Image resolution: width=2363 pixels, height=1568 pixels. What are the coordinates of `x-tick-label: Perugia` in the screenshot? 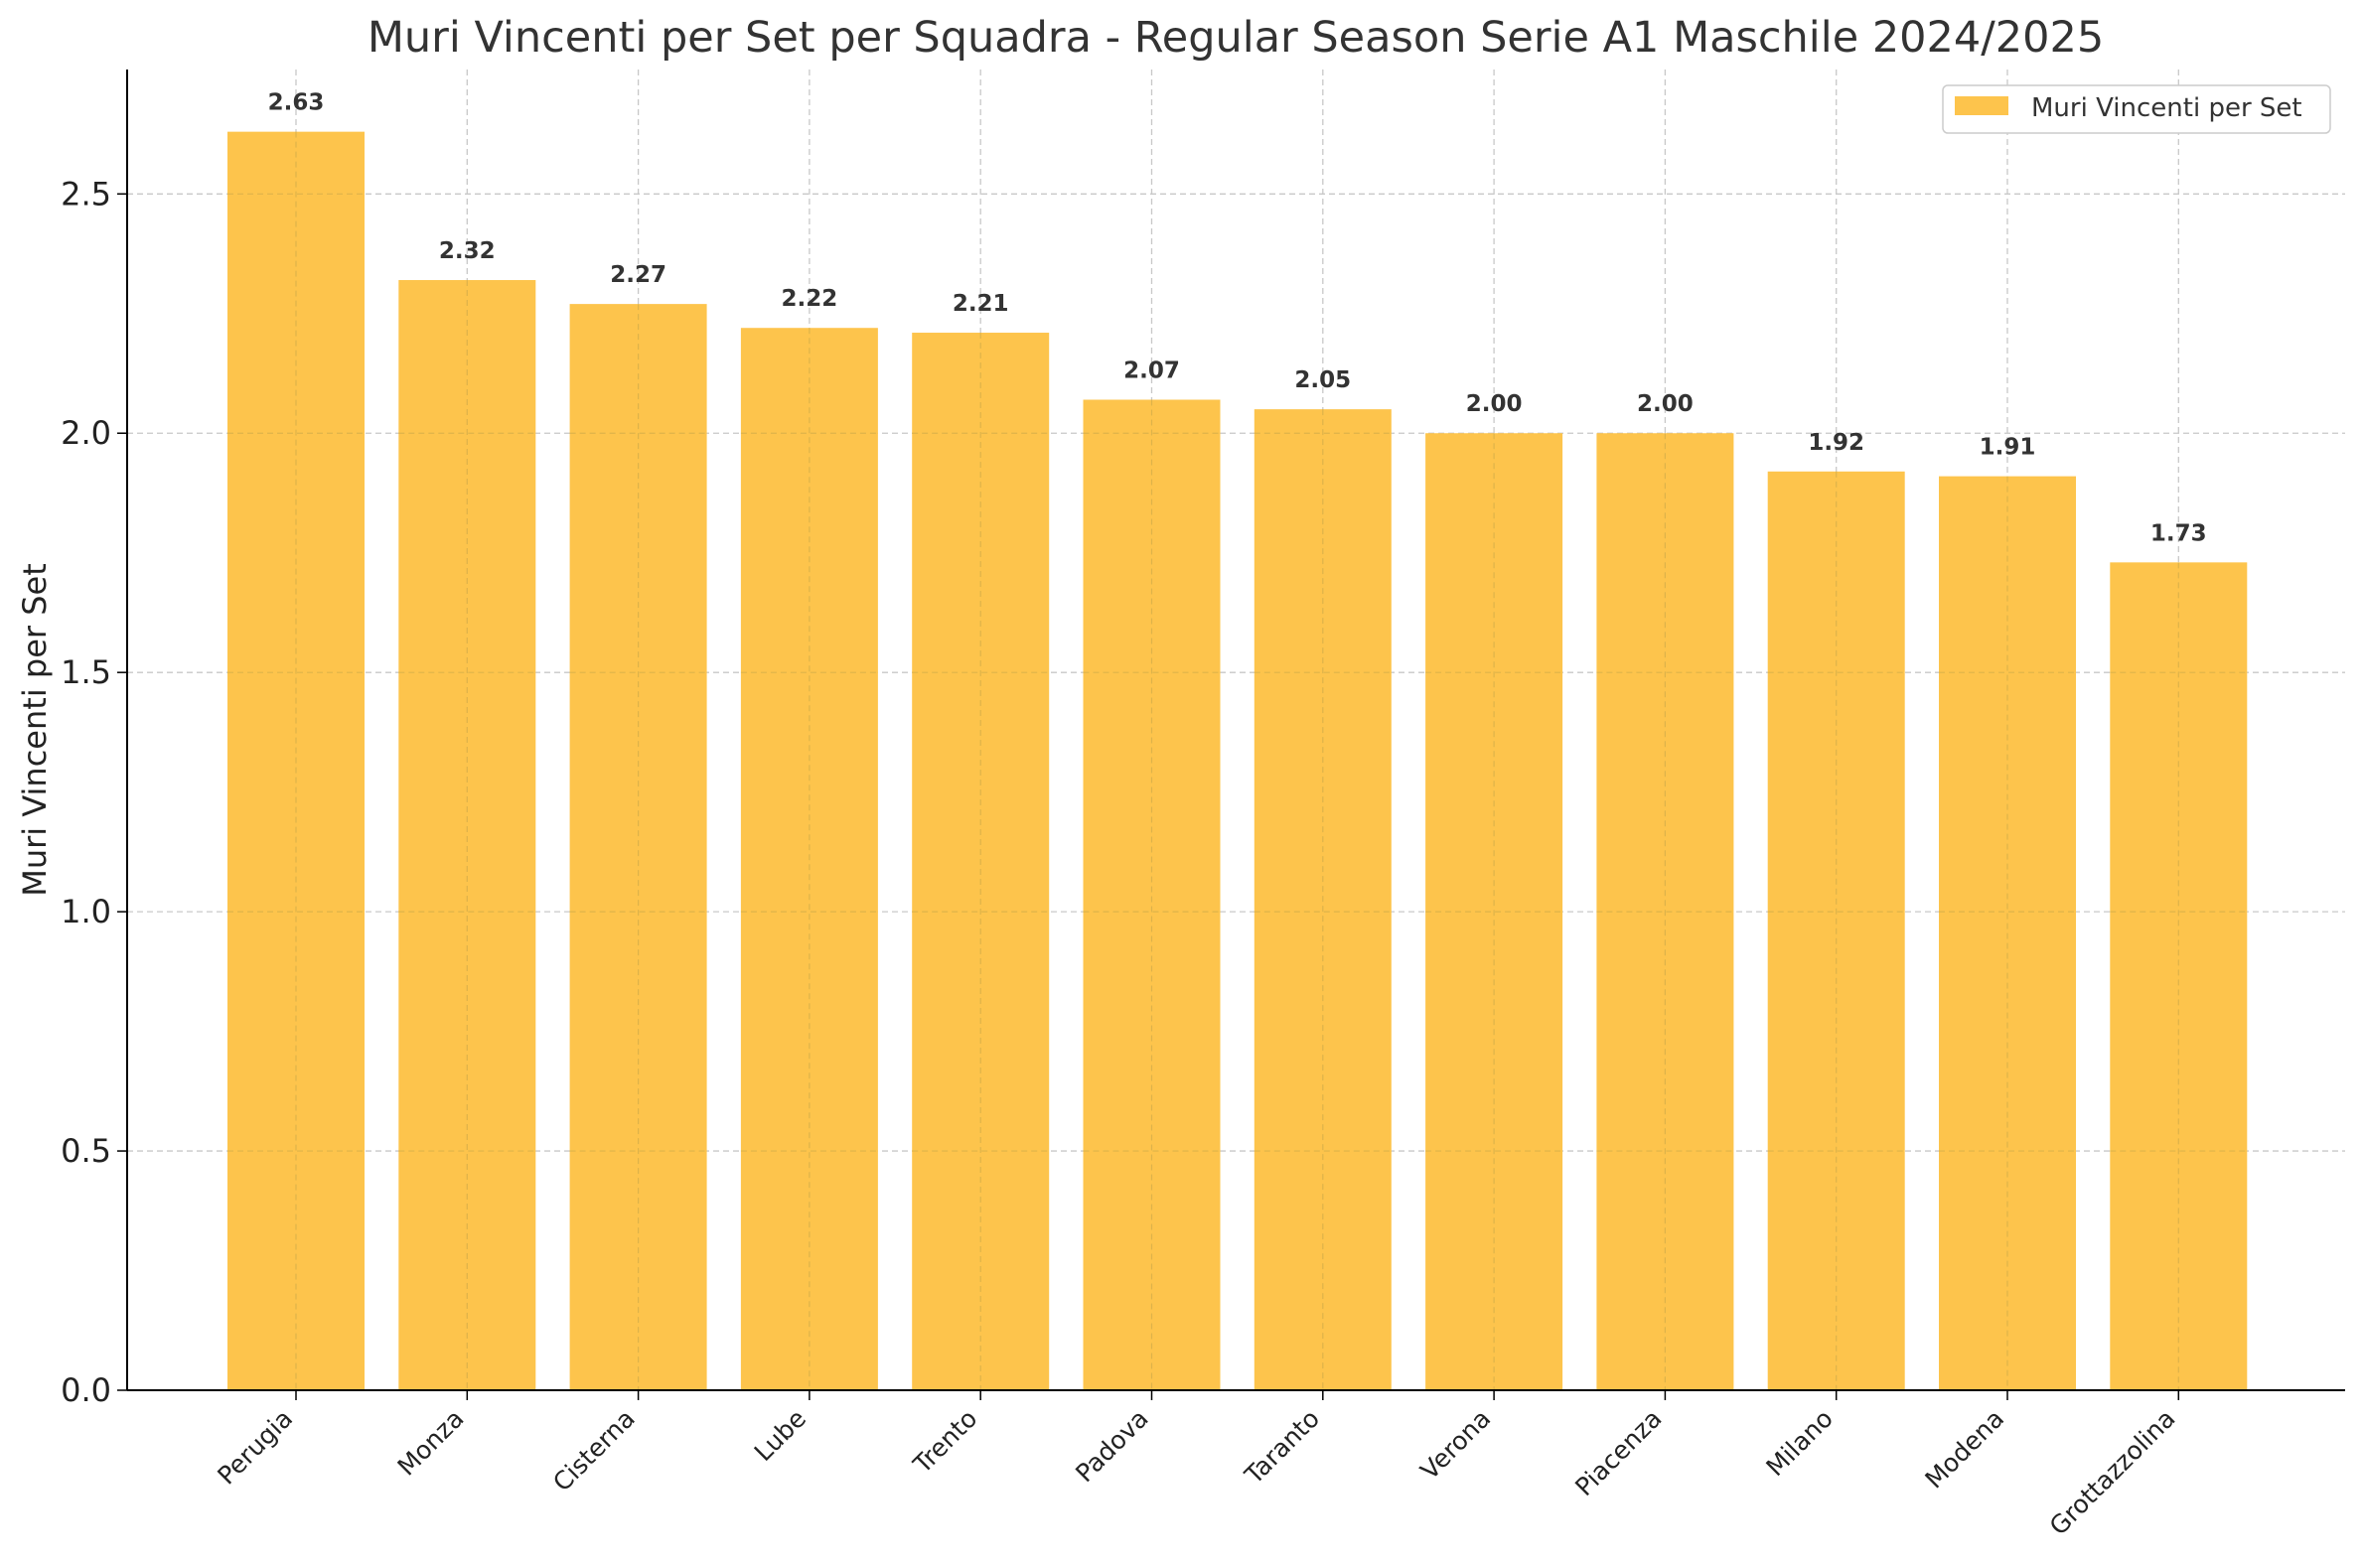 It's located at (255, 1447).